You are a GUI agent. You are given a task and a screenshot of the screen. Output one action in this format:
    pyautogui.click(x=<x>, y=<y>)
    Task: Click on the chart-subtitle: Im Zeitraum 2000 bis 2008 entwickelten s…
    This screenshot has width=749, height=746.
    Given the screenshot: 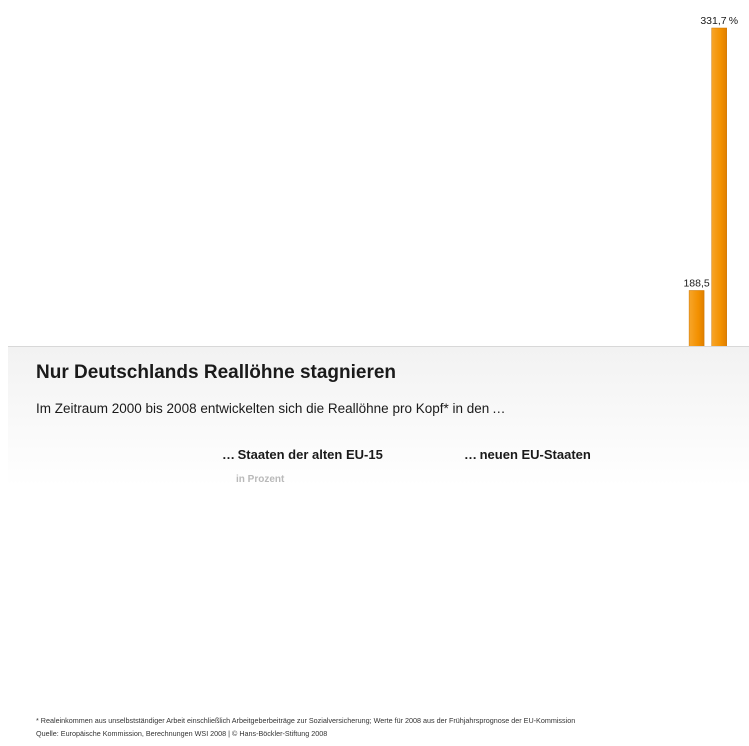 What is the action you would take?
    pyautogui.click(x=271, y=408)
    